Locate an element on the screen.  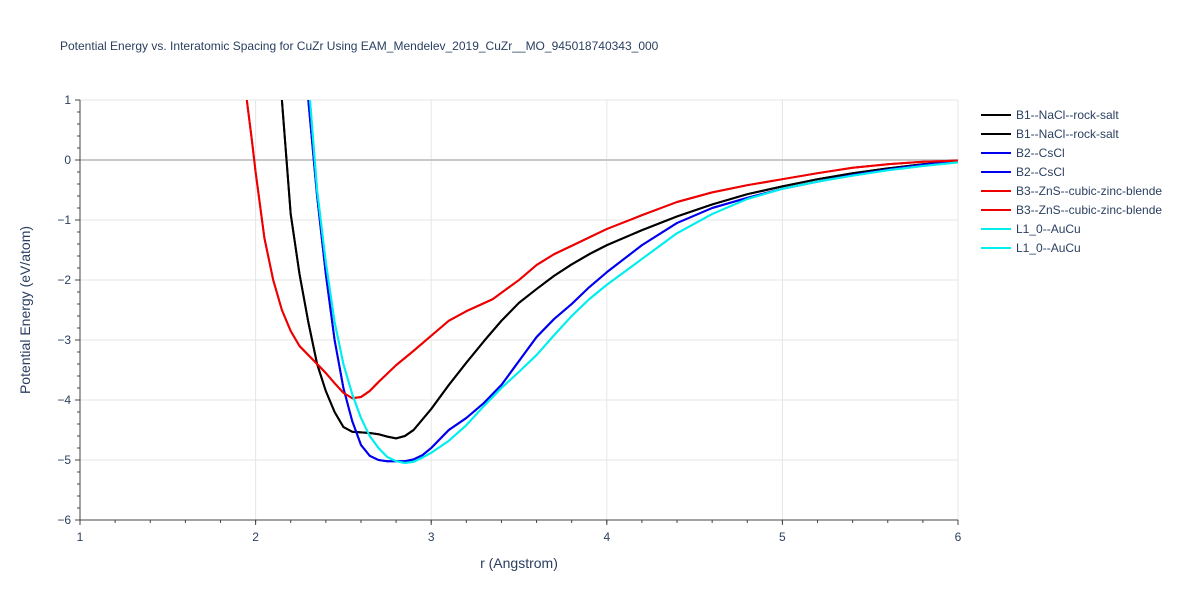
x-axis-label: r (Angstrom) is located at coordinates (519, 563).